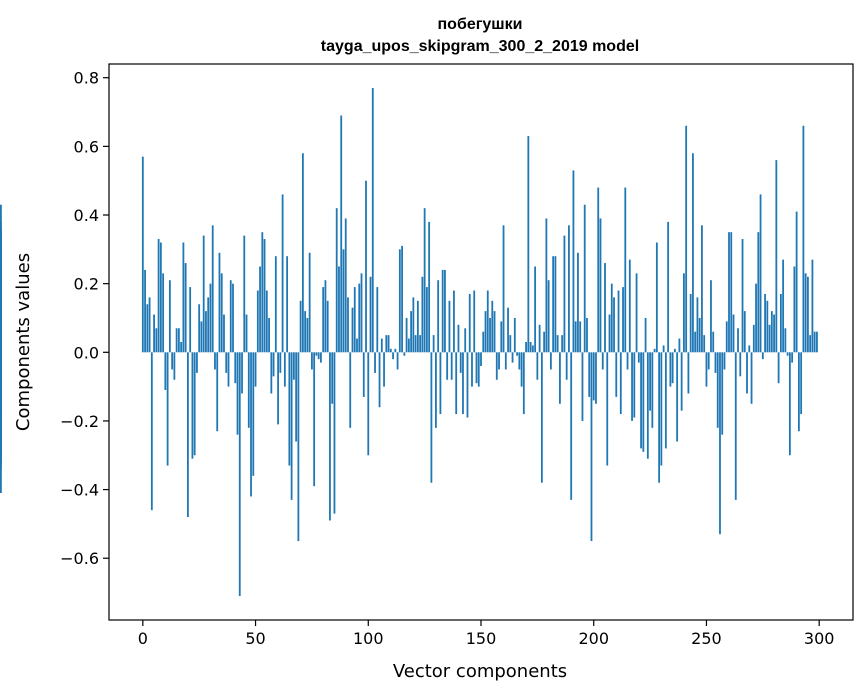  What do you see at coordinates (86, 284) in the screenshot?
I see `y-tick-label: 0.2` at bounding box center [86, 284].